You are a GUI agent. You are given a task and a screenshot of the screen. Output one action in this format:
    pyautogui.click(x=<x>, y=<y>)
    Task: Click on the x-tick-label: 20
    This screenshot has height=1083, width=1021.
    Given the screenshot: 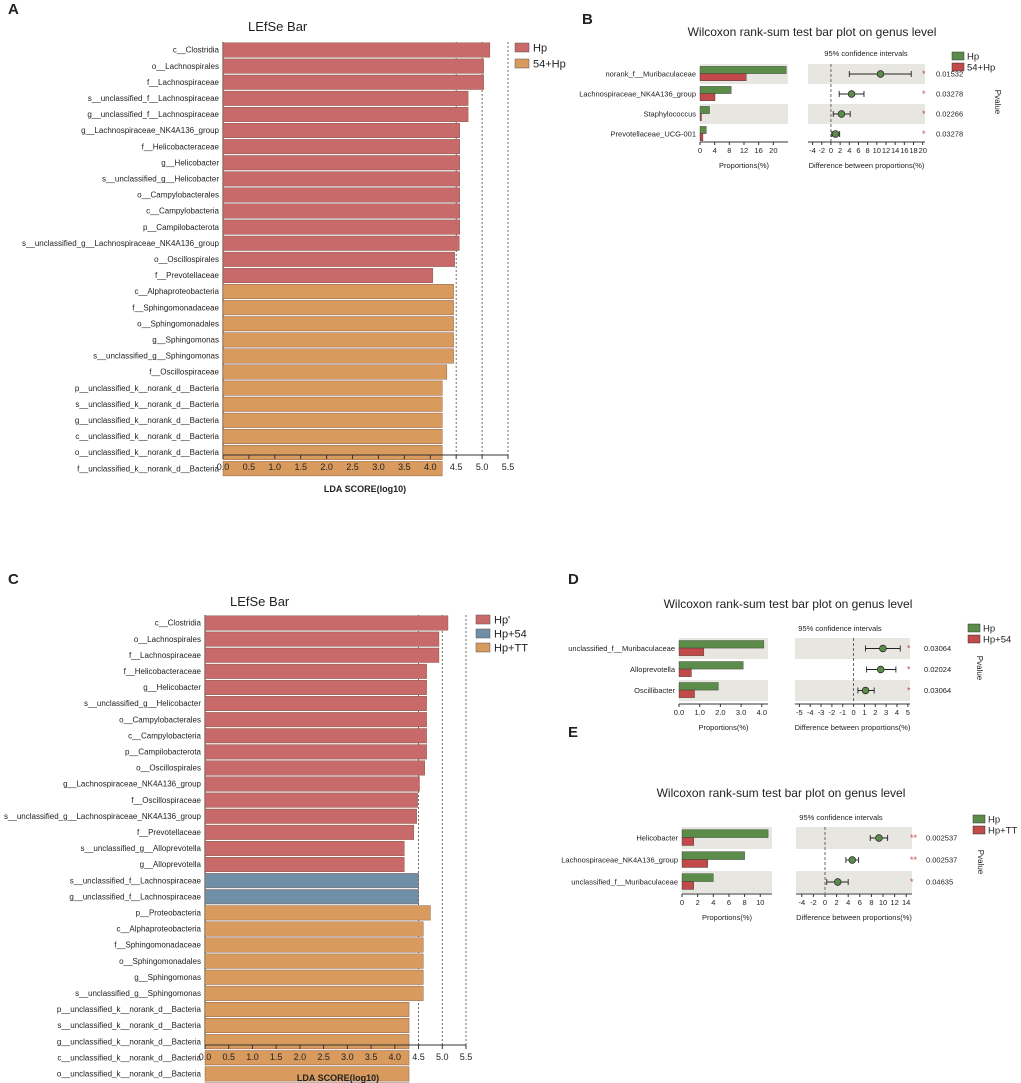 What is the action you would take?
    pyautogui.click(x=923, y=150)
    